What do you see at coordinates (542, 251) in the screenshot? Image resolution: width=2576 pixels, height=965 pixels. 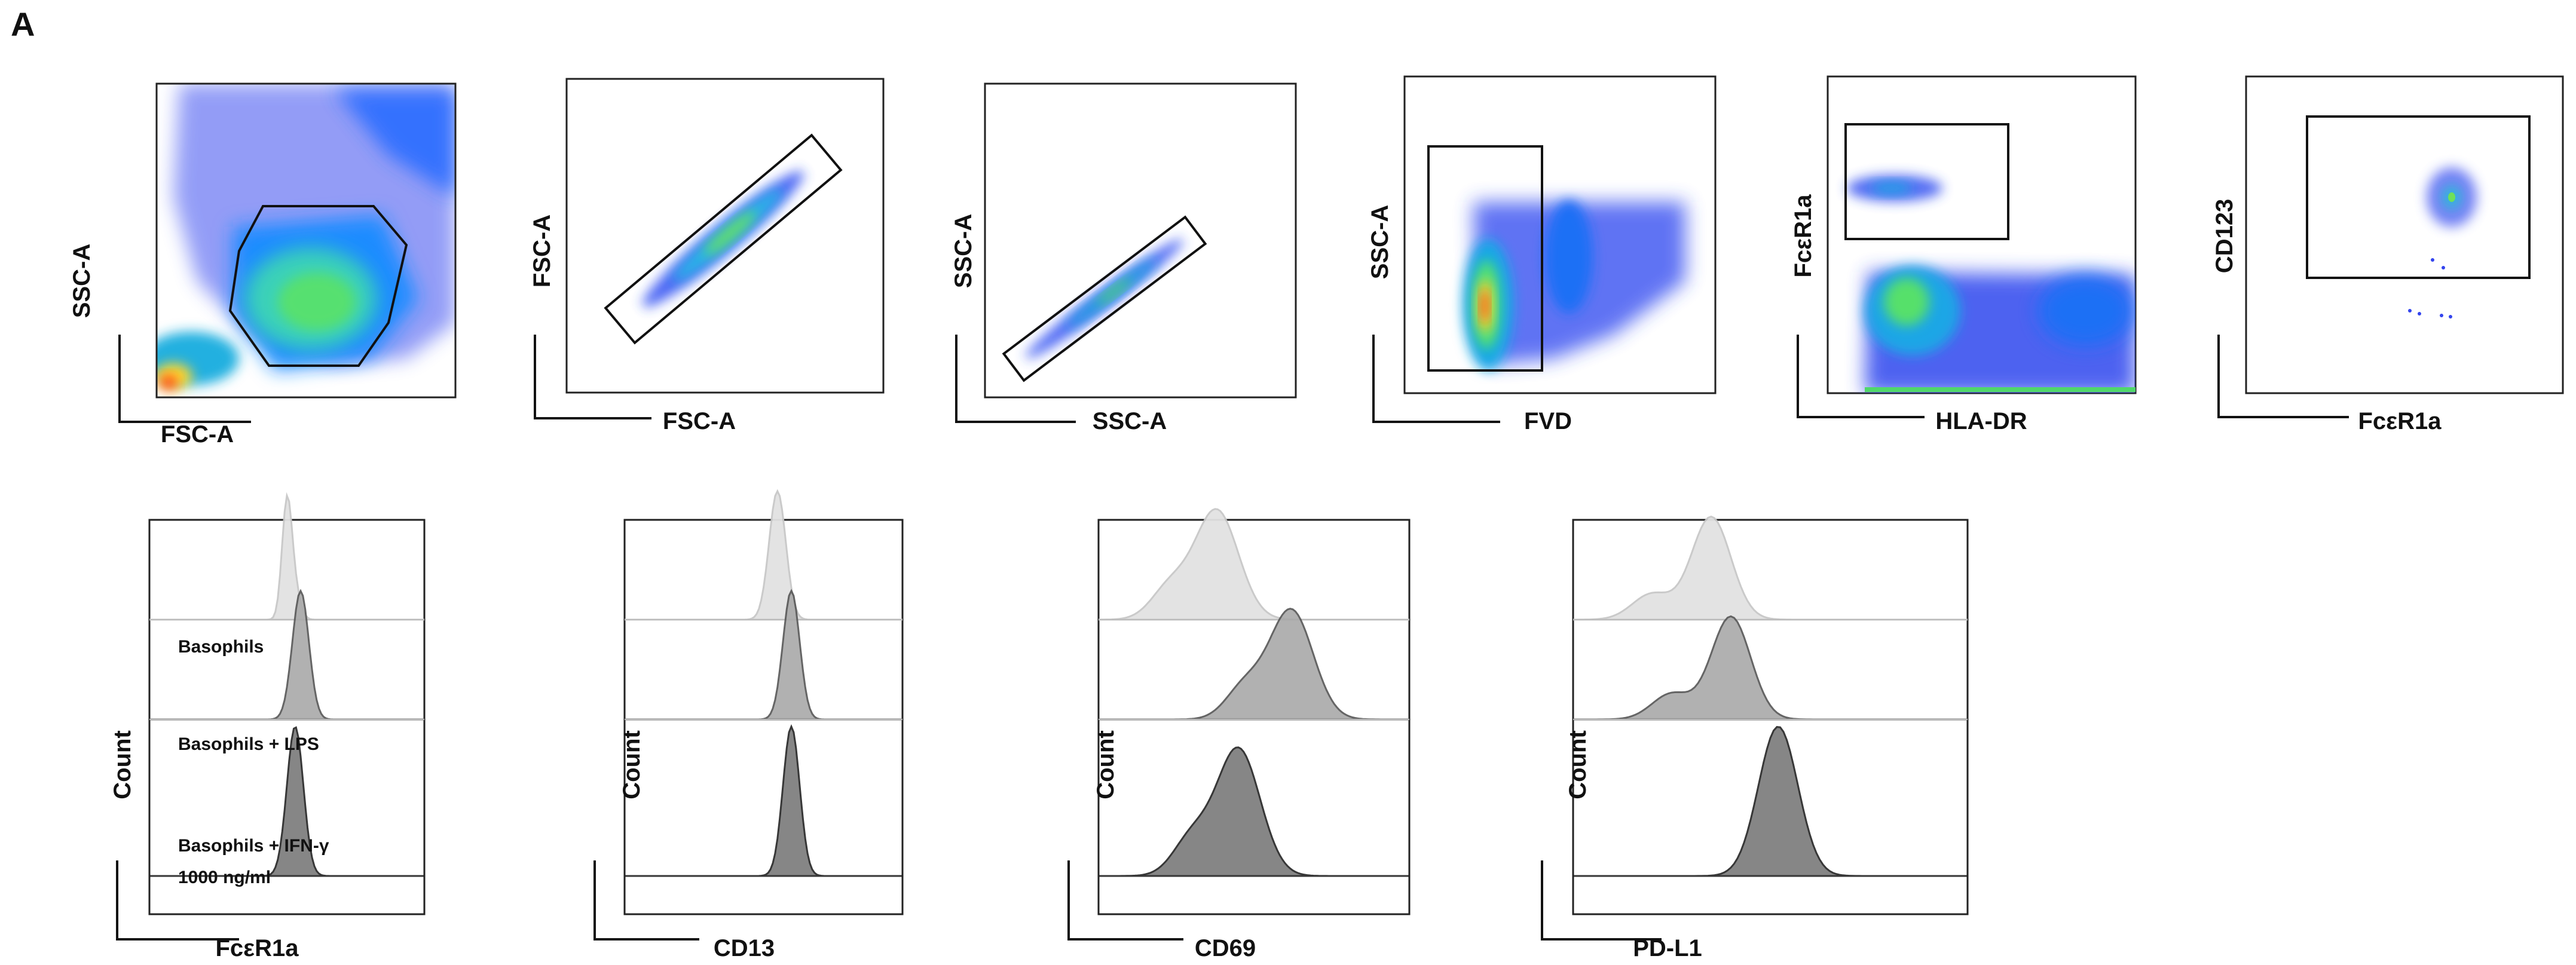 I see `y-axis-label: FSC-A` at bounding box center [542, 251].